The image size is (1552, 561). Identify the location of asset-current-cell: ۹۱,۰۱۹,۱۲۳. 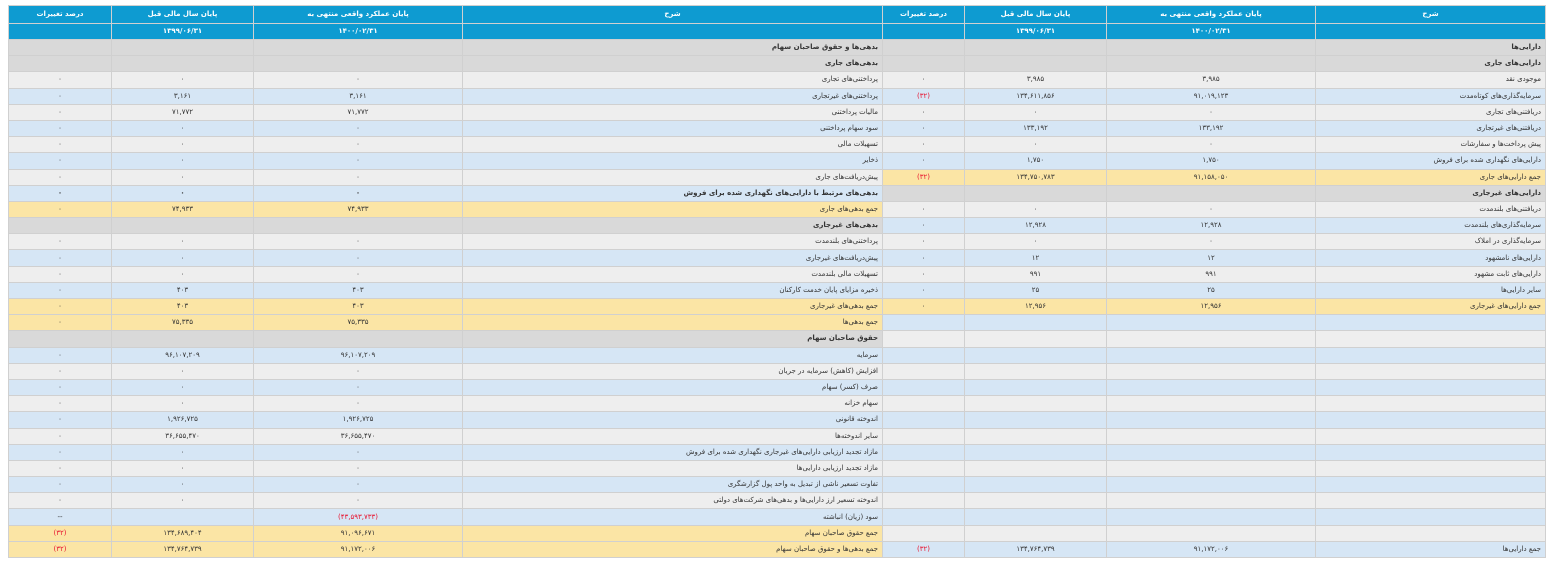
(1211, 96).